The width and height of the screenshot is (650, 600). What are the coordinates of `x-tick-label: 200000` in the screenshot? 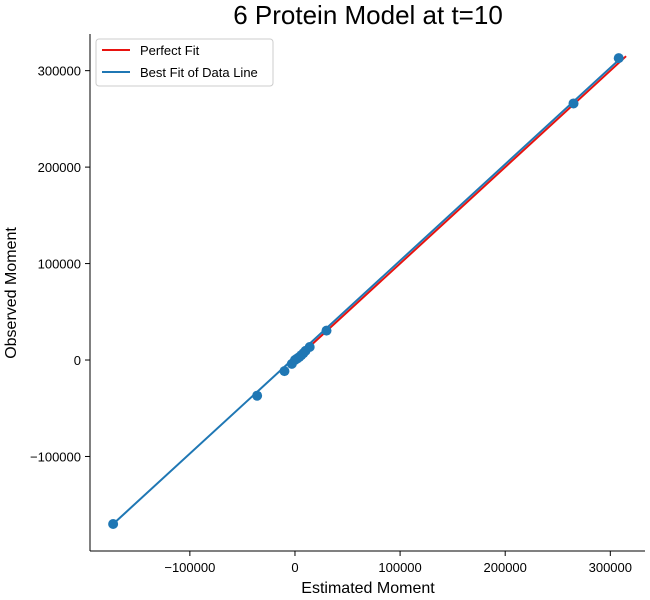 It's located at (505, 567).